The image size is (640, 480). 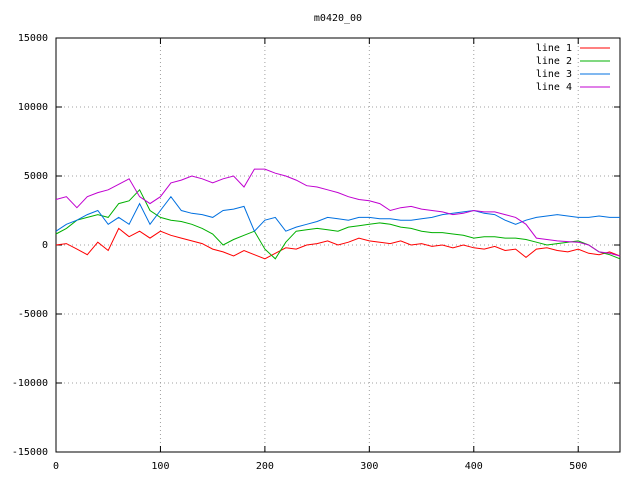 What do you see at coordinates (265, 466) in the screenshot?
I see `x-tick-label: 200` at bounding box center [265, 466].